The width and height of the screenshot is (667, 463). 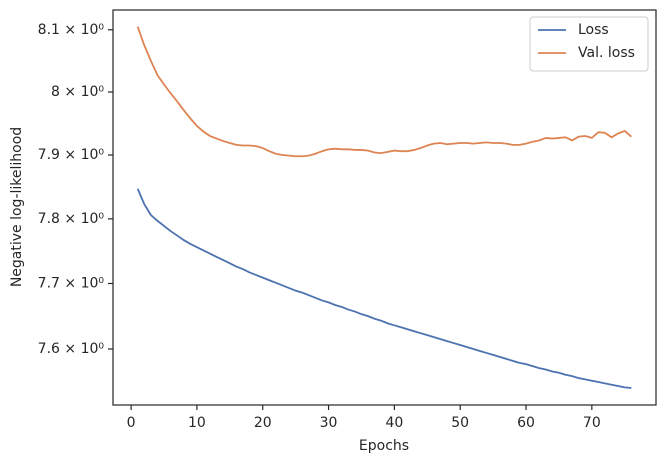 What do you see at coordinates (263, 423) in the screenshot?
I see `x-tick-label: 20` at bounding box center [263, 423].